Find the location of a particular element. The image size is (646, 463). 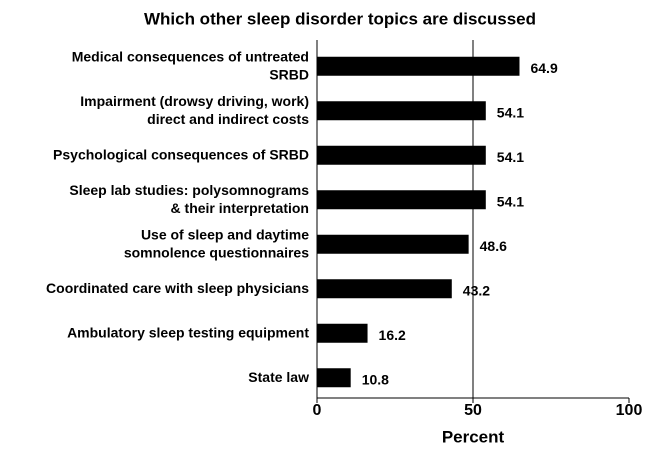

value-label: 10.8 is located at coordinates (375, 379).